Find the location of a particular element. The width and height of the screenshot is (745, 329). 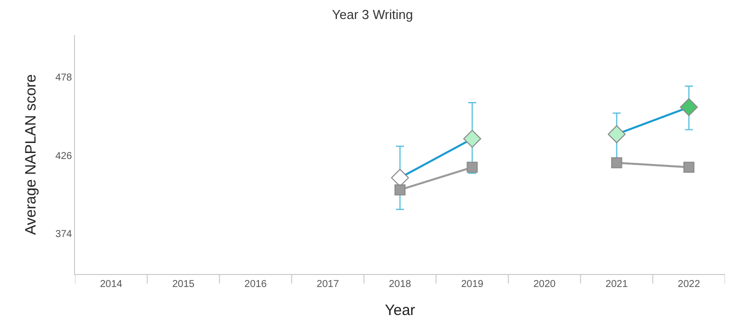

chart-title: Year 3 Writing is located at coordinates (372, 14).